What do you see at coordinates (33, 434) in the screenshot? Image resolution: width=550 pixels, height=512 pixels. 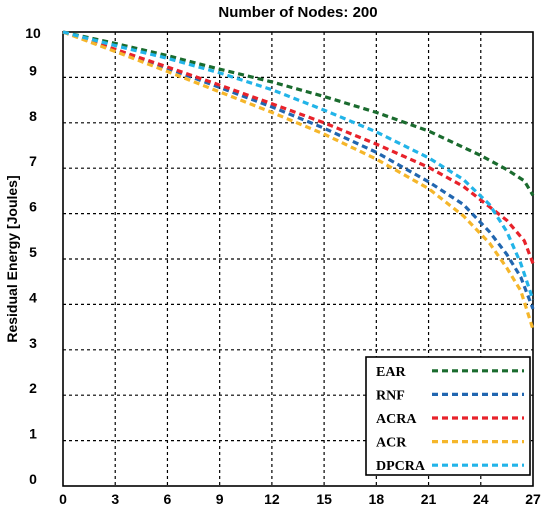 I see `y-tick-label: 1` at bounding box center [33, 434].